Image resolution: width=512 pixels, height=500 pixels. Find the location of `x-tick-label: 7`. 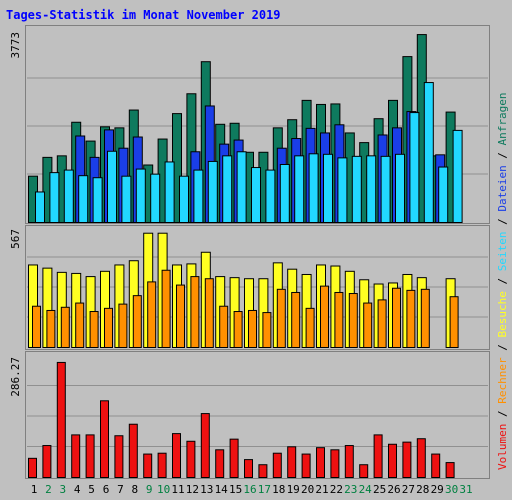

x-tick-label: 7 is located at coordinates (120, 489).